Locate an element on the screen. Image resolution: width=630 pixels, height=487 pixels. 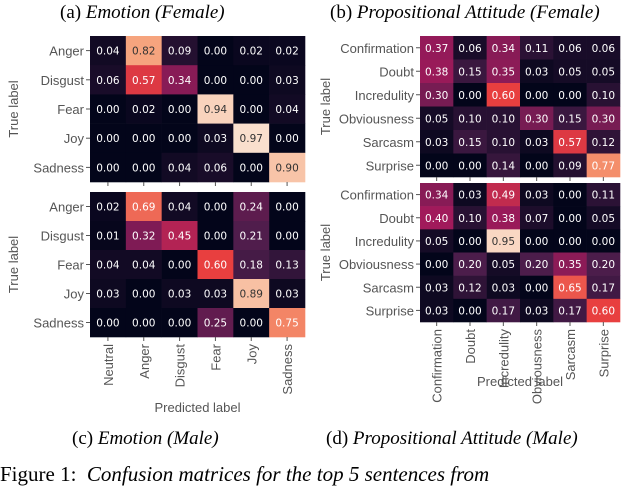
x-tick-label: Doubt is located at coordinates (470, 346).